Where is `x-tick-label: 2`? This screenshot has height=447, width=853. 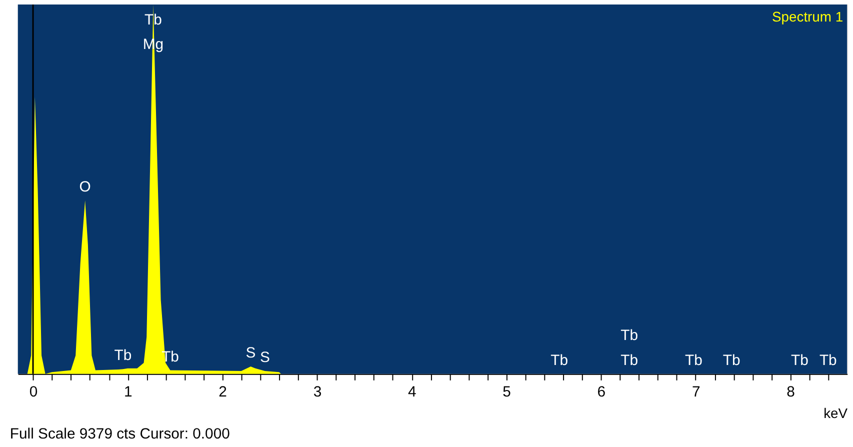
x-tick-label: 2 is located at coordinates (222, 392).